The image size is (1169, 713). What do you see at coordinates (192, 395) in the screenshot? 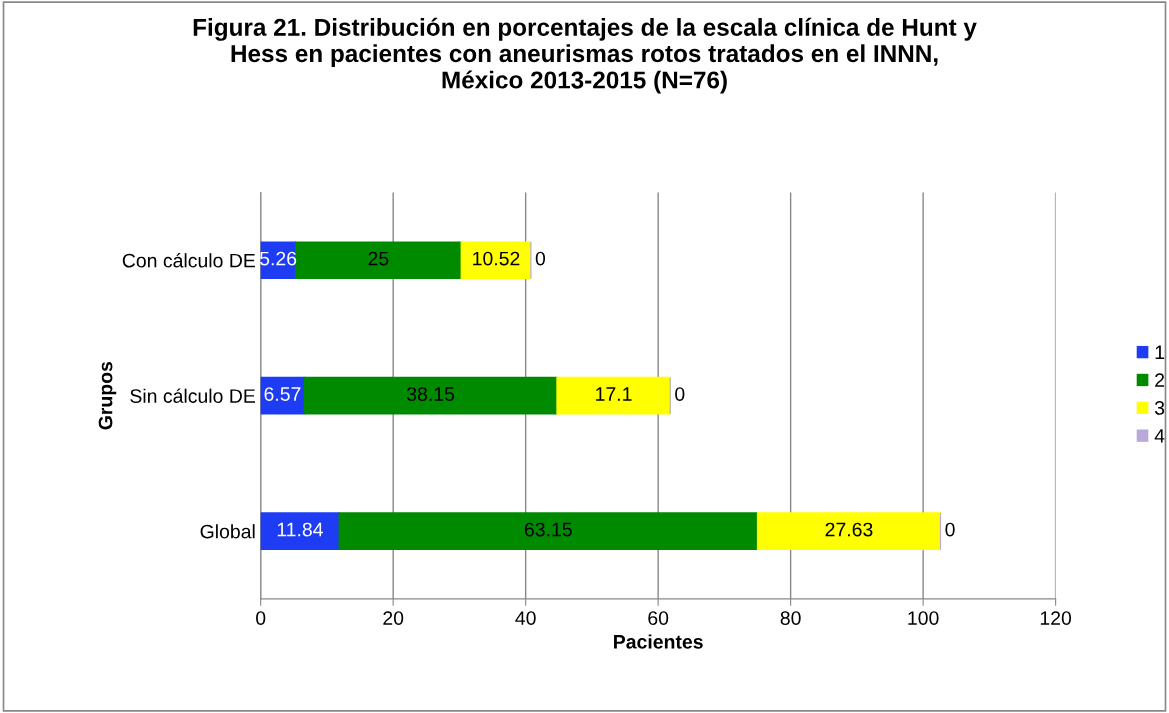
I see `y-tick-label: Sin cálculo DE` at bounding box center [192, 395].